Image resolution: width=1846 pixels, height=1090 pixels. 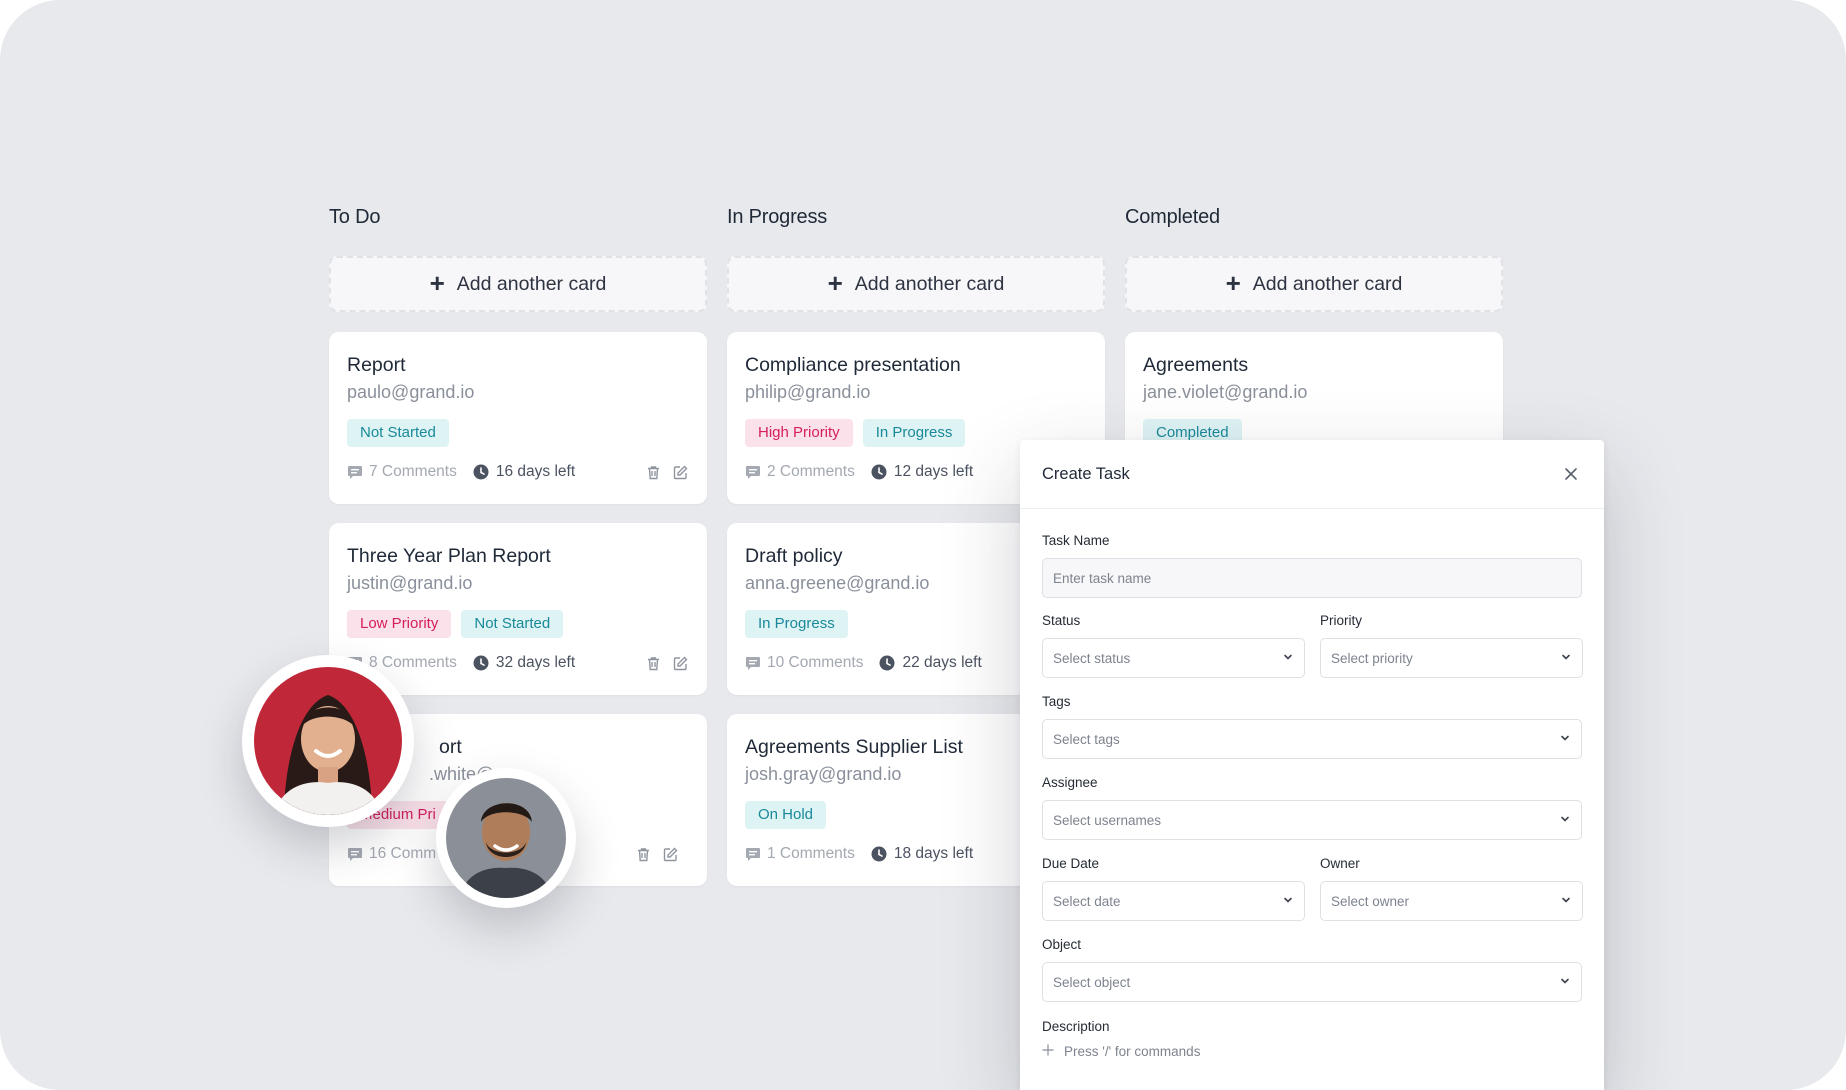 What do you see at coordinates (916, 284) in the screenshot?
I see `add-card-button-in-progress: + Add another card` at bounding box center [916, 284].